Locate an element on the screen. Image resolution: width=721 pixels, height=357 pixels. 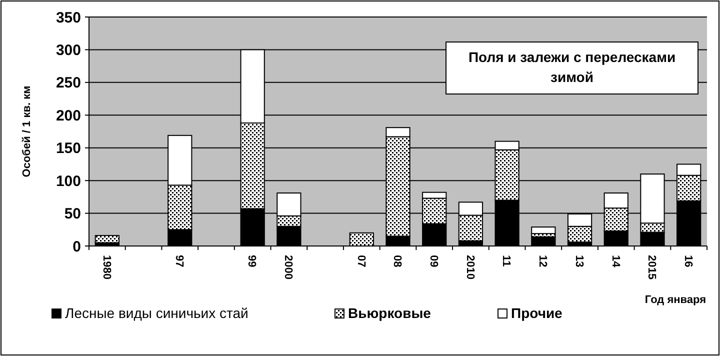
y-tick-label: 300 is located at coordinates (68, 50).